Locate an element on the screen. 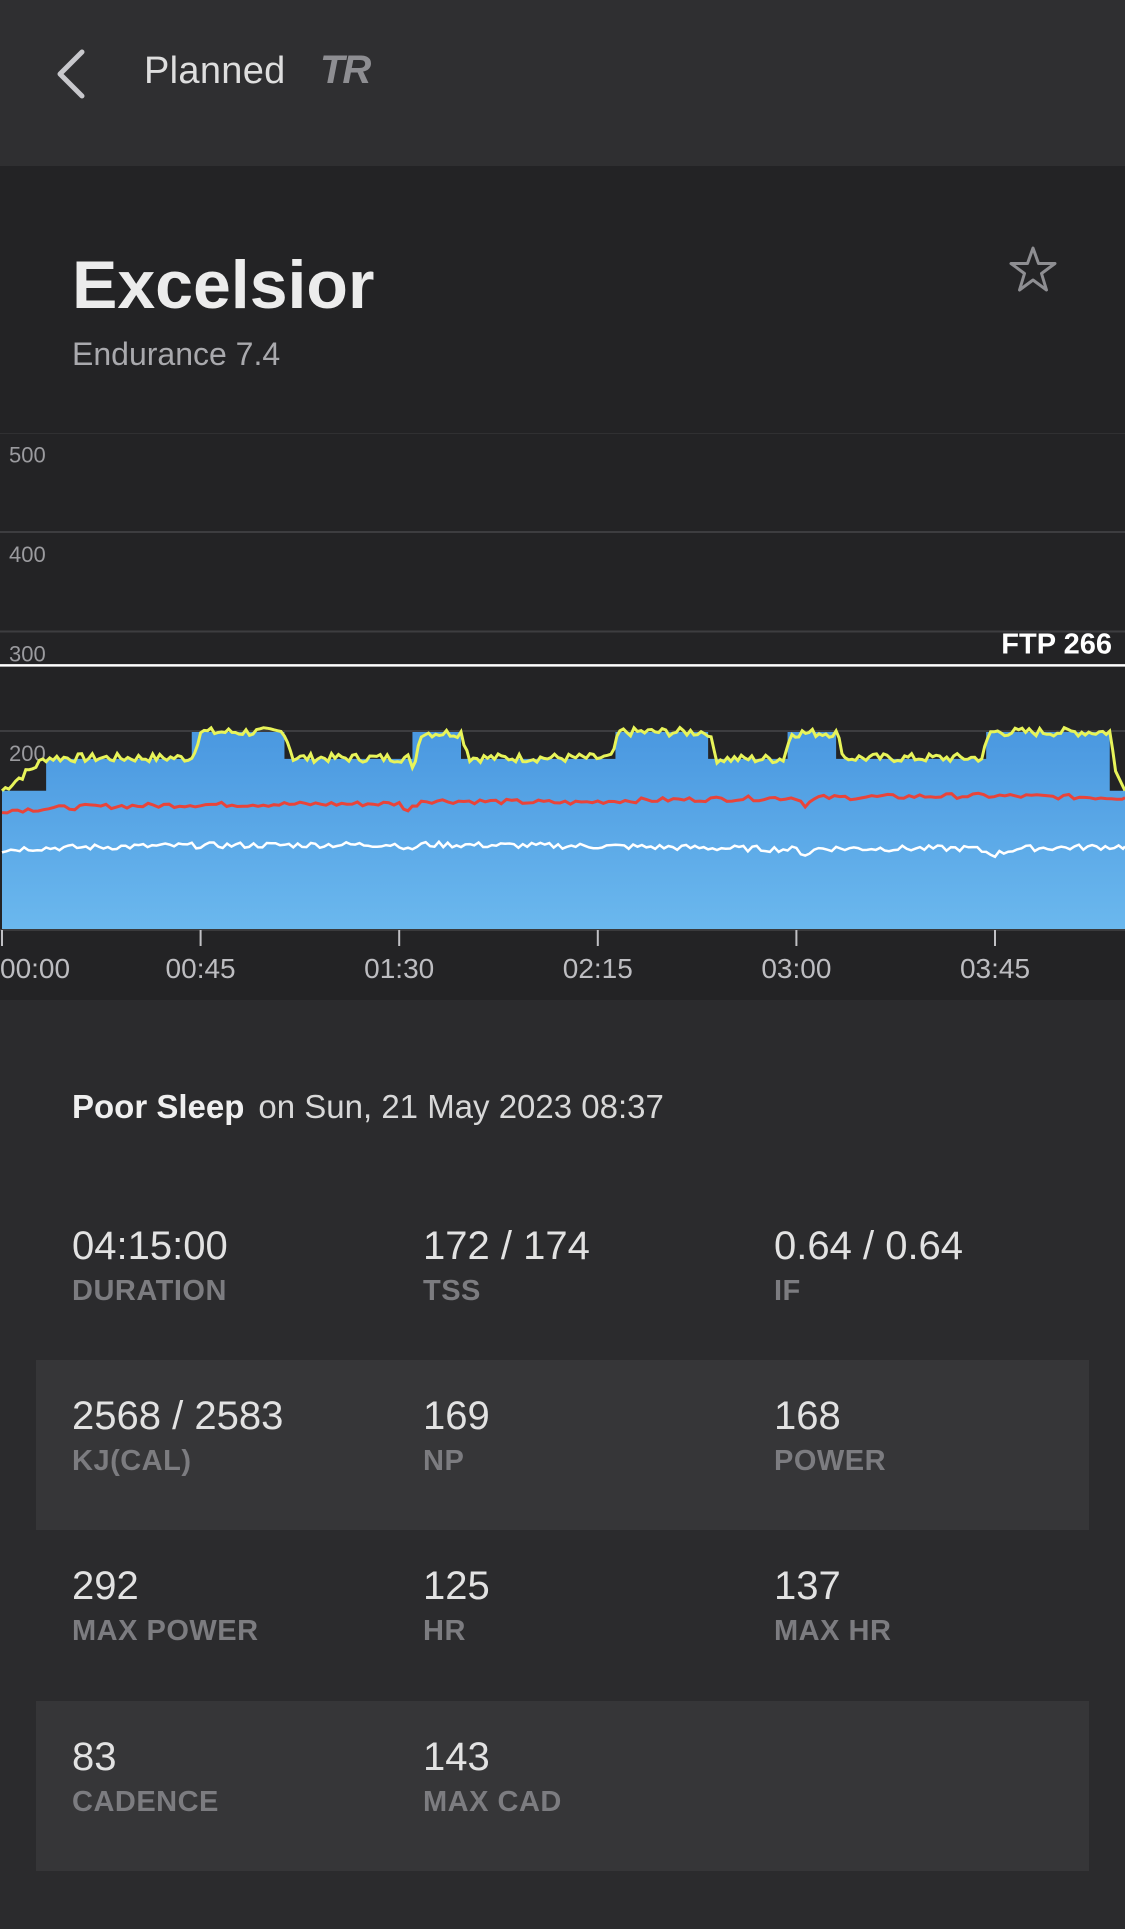 Image resolution: width=1125 pixels, height=1929 pixels. completion-info: Poor Sleep on Sun, 21 May 2023 08:37 is located at coordinates (368, 1107).